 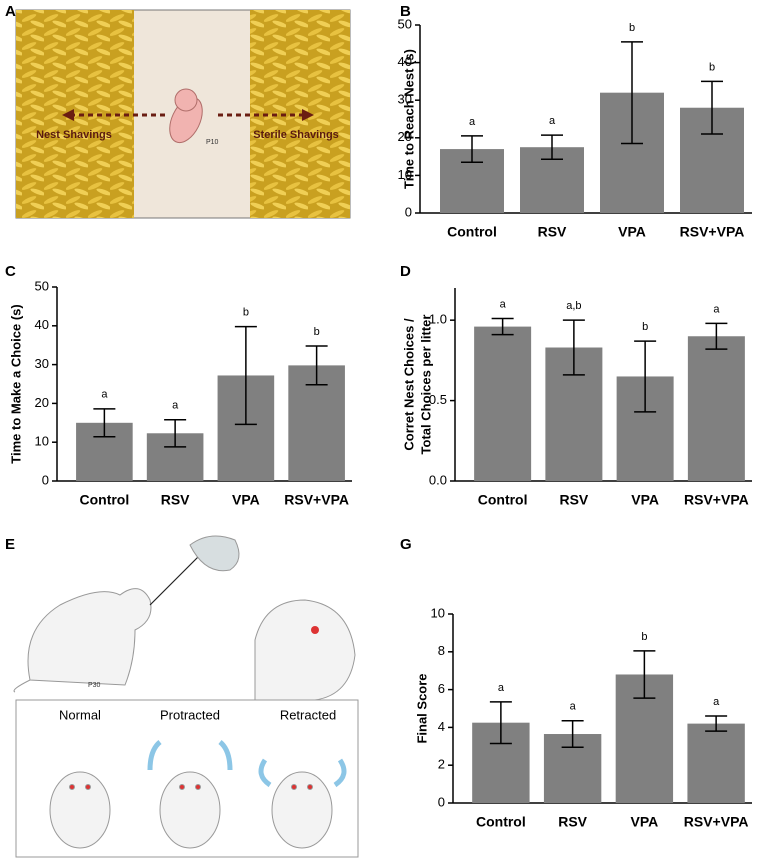 What do you see at coordinates (441, 764) in the screenshot?
I see `y-tick-label: 2` at bounding box center [441, 764].